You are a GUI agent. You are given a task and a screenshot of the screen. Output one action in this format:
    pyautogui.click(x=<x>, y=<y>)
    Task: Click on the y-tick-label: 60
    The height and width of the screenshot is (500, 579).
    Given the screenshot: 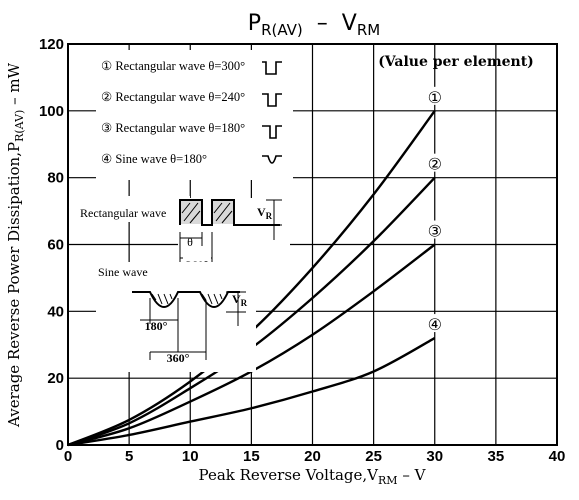 What is the action you would take?
    pyautogui.click(x=55, y=245)
    